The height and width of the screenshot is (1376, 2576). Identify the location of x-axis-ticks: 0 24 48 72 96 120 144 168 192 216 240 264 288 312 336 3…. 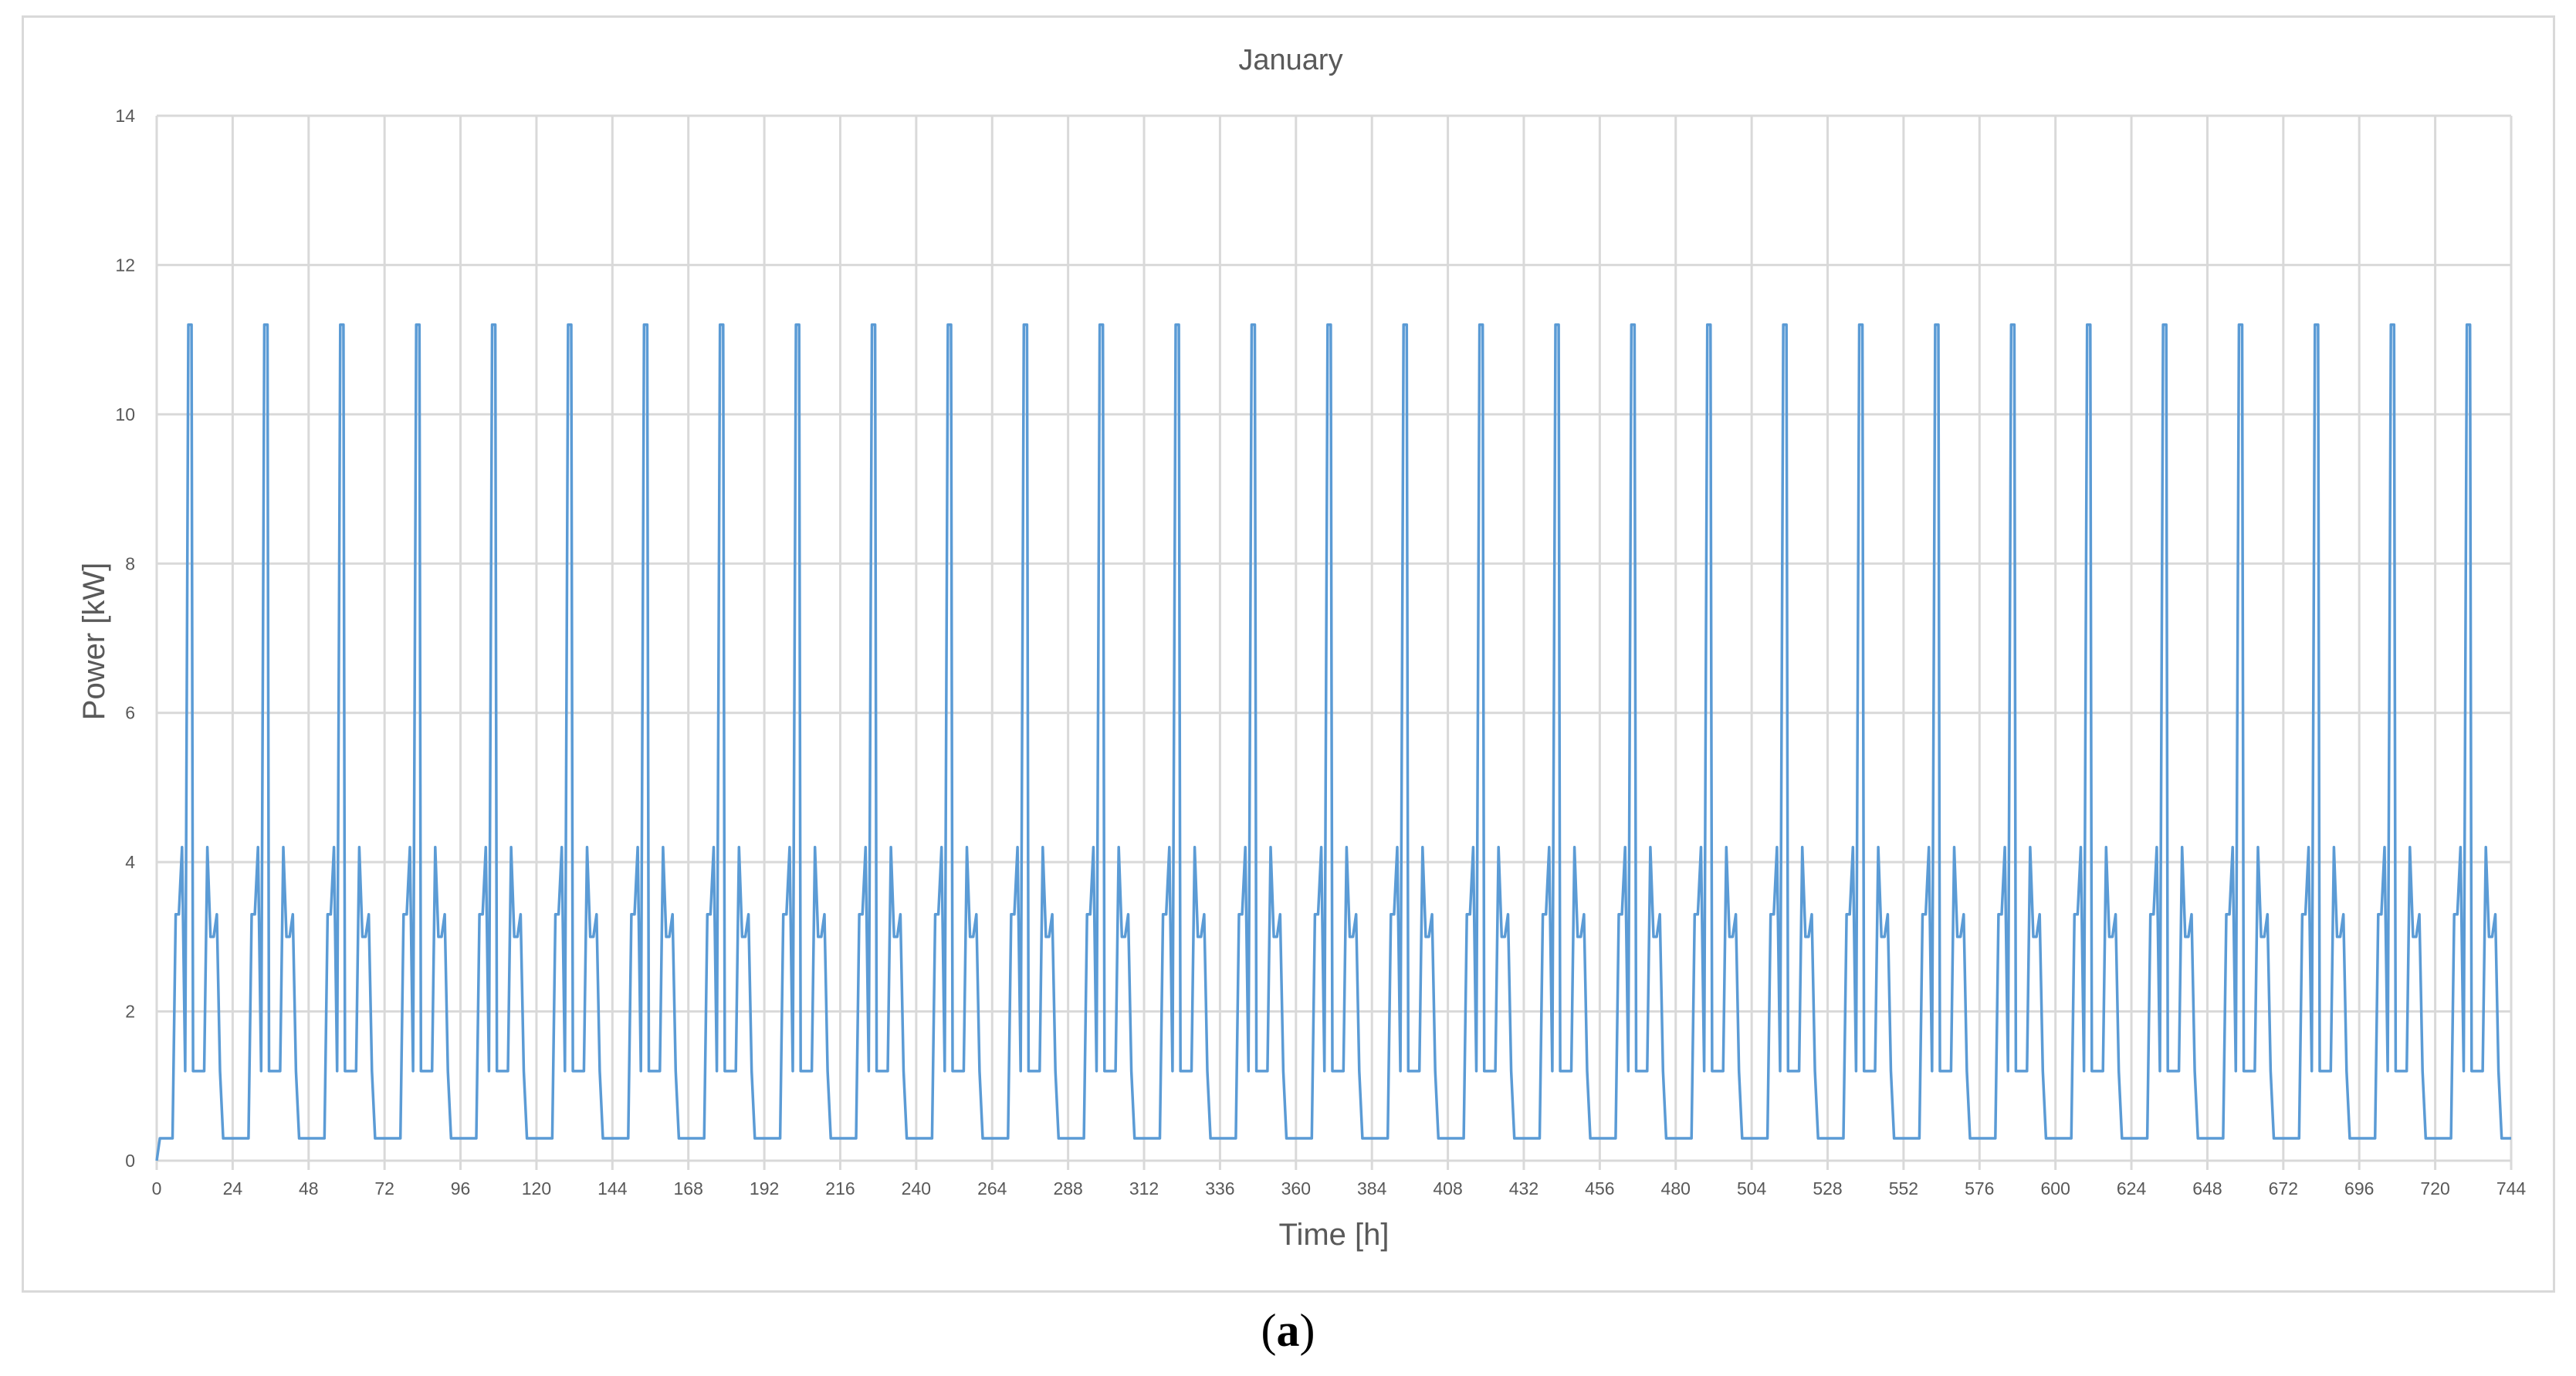
(1339, 1188).